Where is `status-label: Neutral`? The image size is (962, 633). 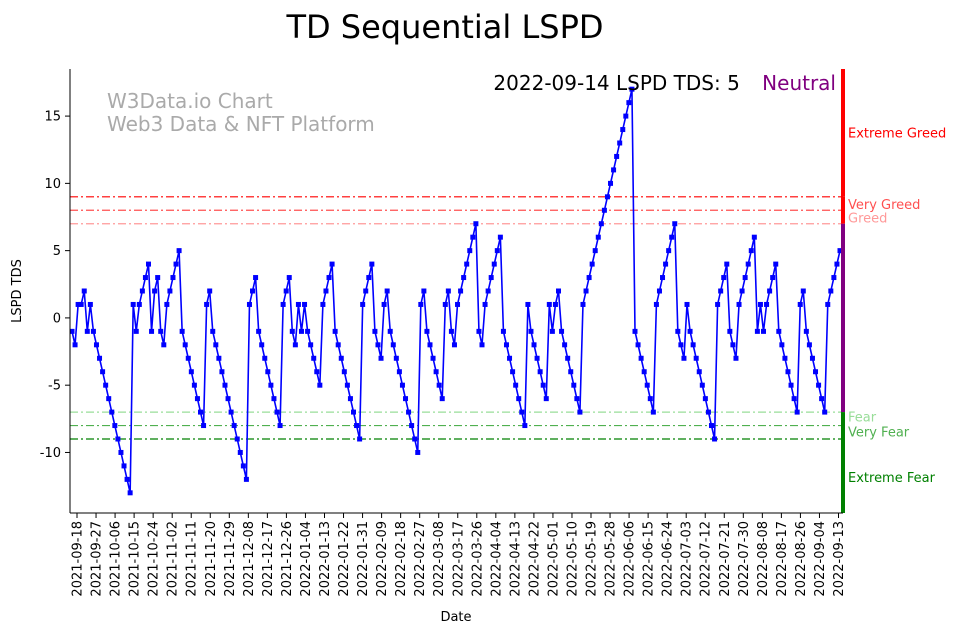 status-label: Neutral is located at coordinates (799, 83).